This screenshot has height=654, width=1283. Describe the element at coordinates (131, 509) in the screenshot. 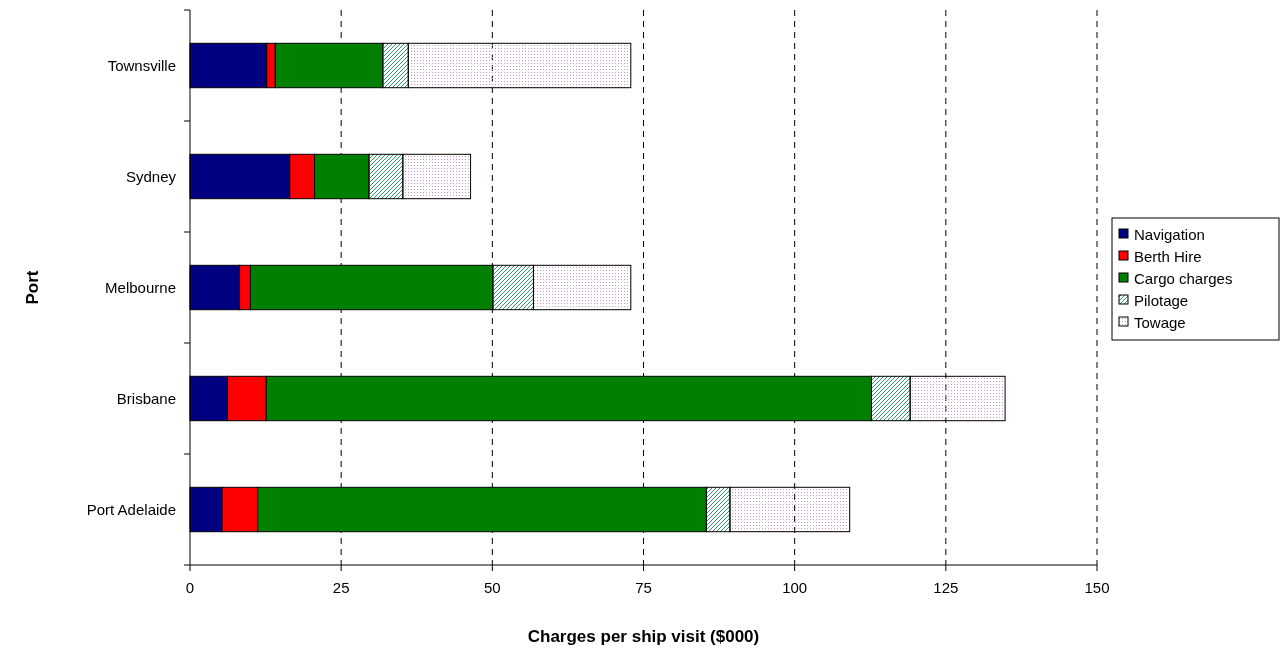

I see `y-tick-label: Port Adelaide` at that location.